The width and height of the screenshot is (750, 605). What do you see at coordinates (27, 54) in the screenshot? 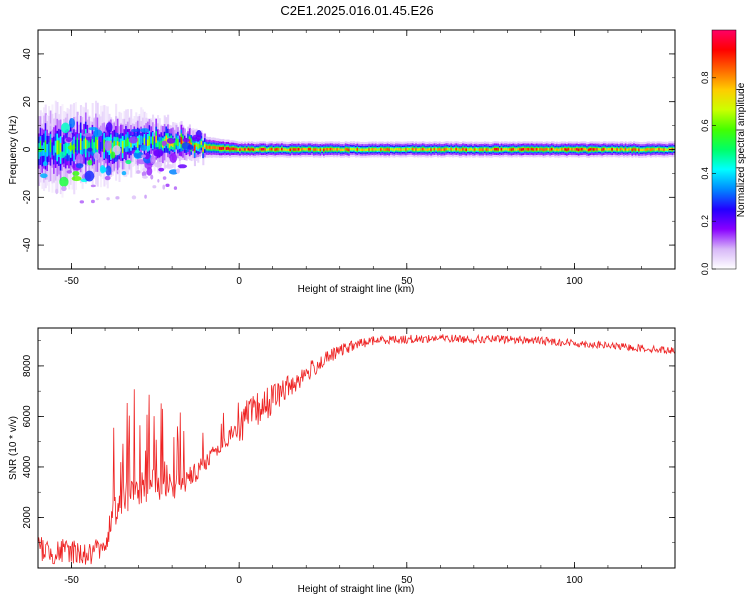
I see `y-tick-label: 40` at bounding box center [27, 54].